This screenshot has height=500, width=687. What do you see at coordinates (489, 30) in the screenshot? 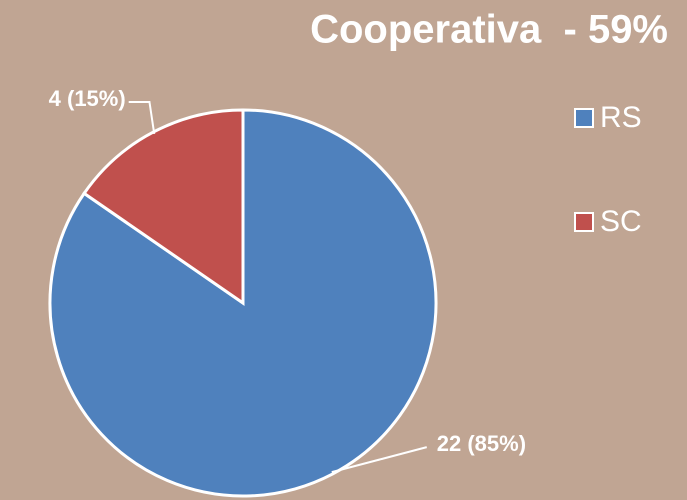
I see `chart-title: Cooperativa - 59%` at bounding box center [489, 30].